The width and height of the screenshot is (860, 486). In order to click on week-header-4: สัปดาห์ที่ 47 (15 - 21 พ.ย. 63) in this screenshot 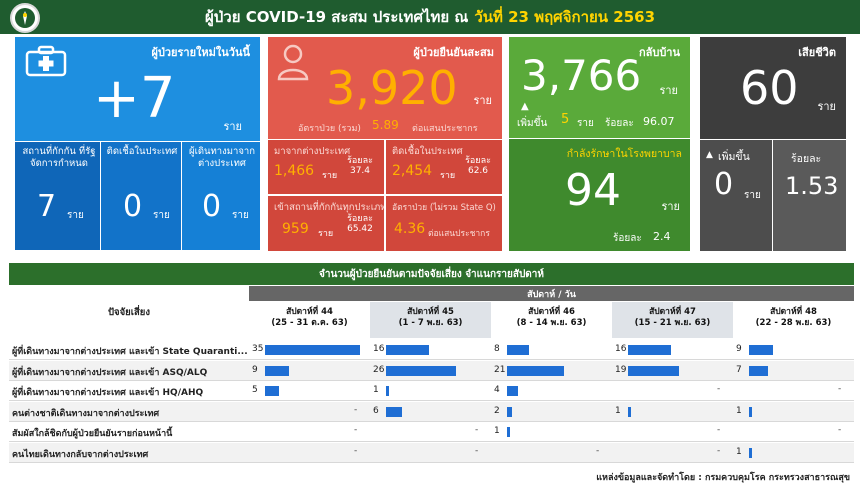, I will do `click(672, 320)`.